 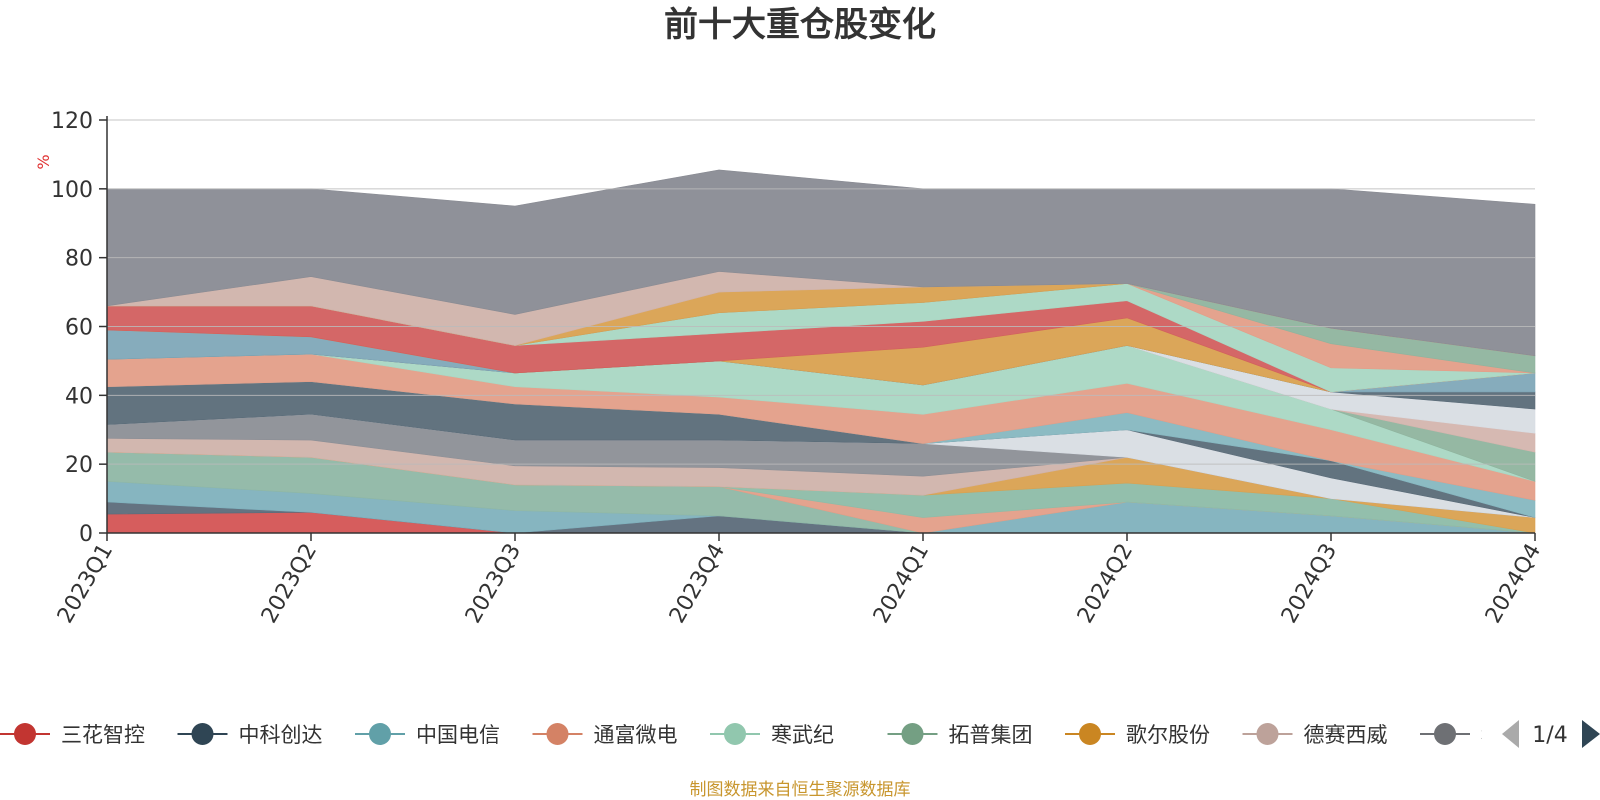 I want to click on legend: 三花智控中科创达中国电信通富微电寒武纪拓普集团歌尔股份德赛西威科大1/4, so click(x=800, y=735).